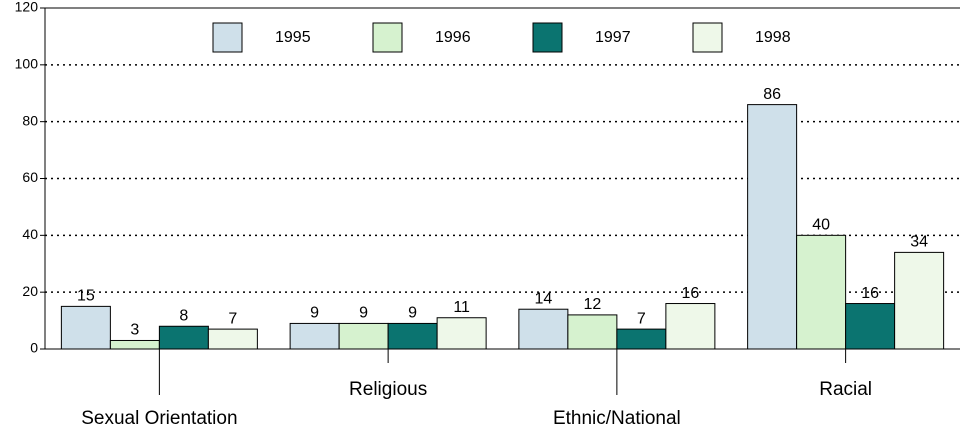 The height and width of the screenshot is (433, 962). I want to click on x-tick-label: Sexual Orientation, so click(159, 418).